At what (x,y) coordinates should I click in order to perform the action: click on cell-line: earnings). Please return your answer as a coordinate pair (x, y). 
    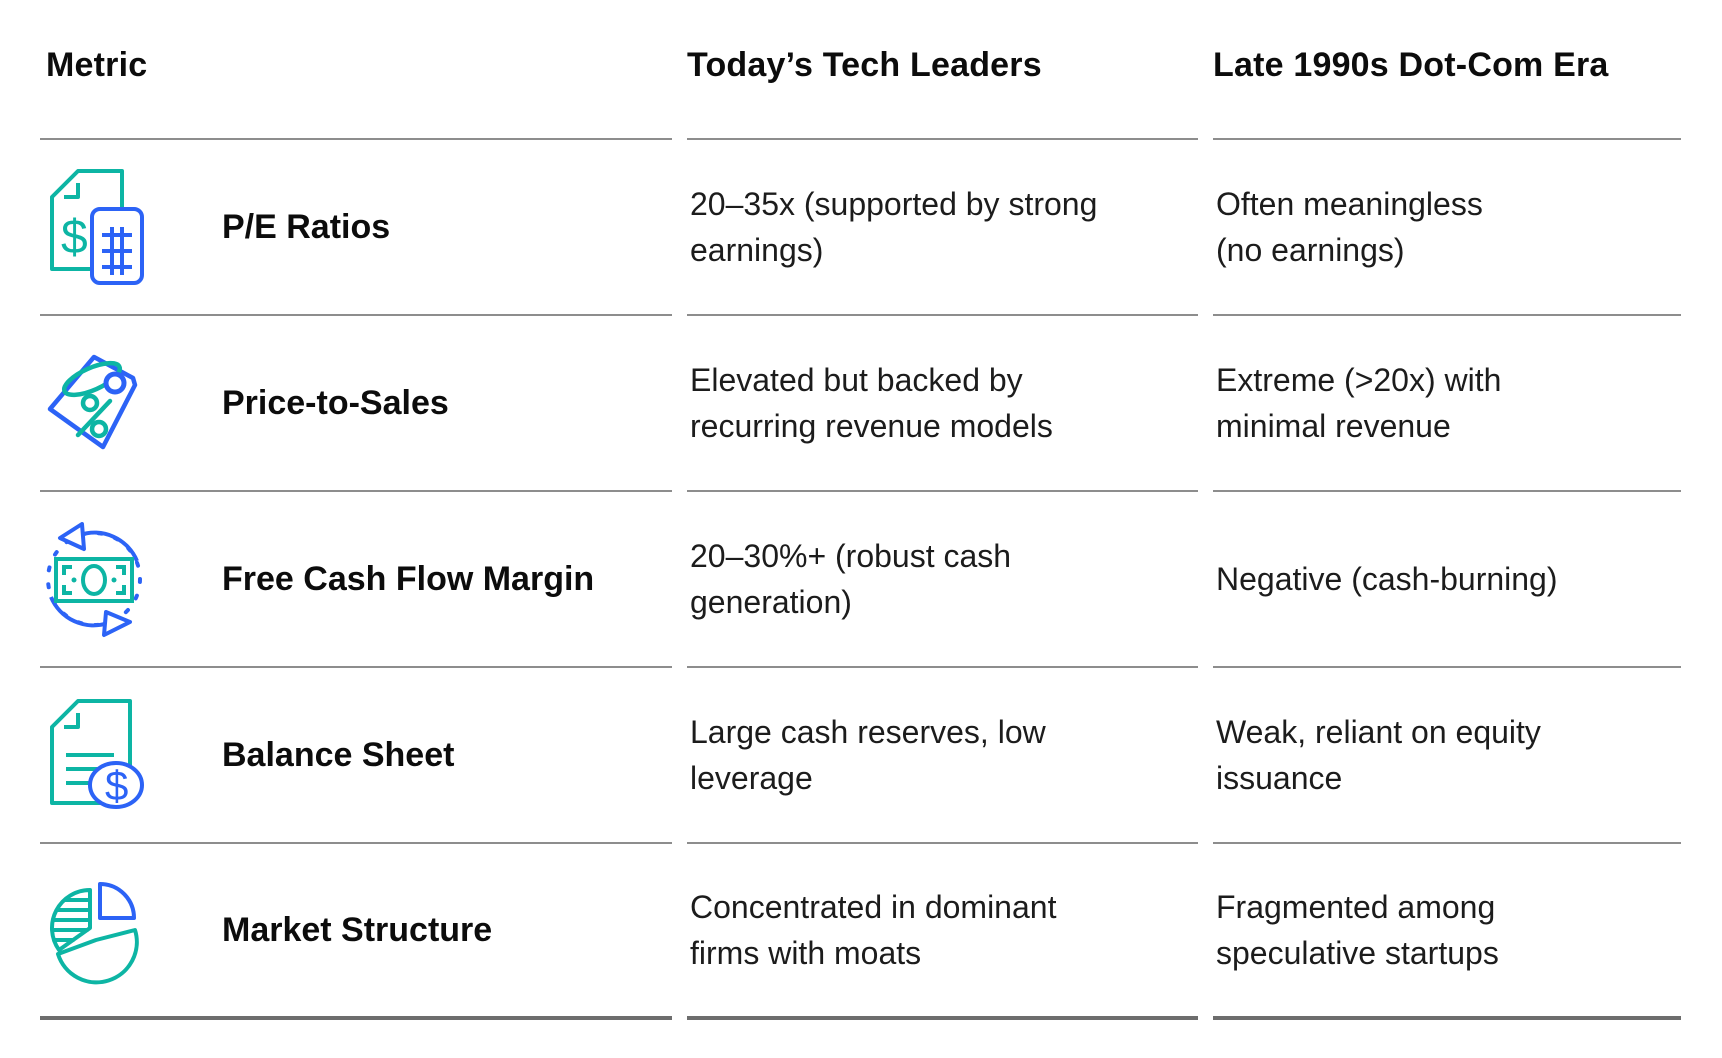
    Looking at the image, I should click on (757, 250).